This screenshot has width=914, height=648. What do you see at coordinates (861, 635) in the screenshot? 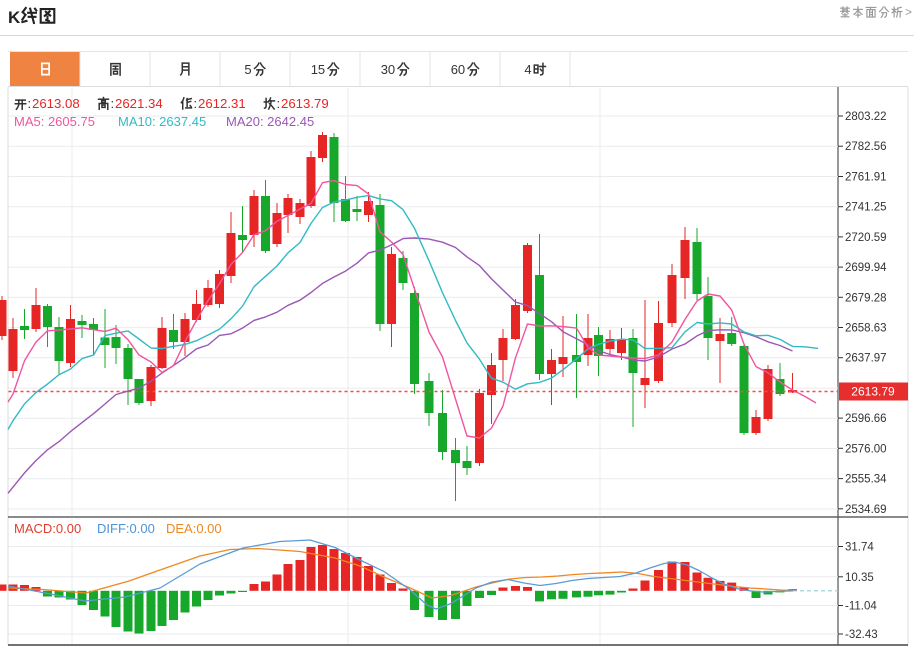
I see `svg-text: -32.43` at bounding box center [861, 635].